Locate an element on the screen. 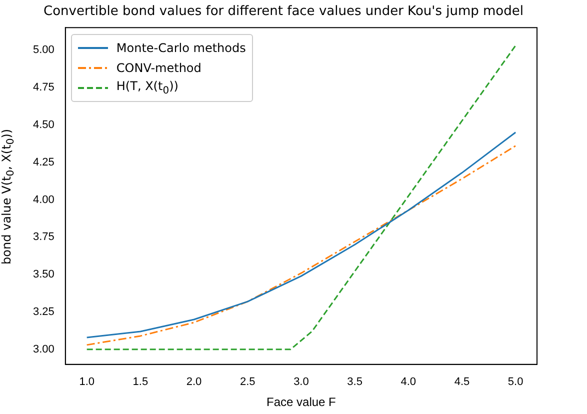  x-tick-label: 1.5 is located at coordinates (140, 382).